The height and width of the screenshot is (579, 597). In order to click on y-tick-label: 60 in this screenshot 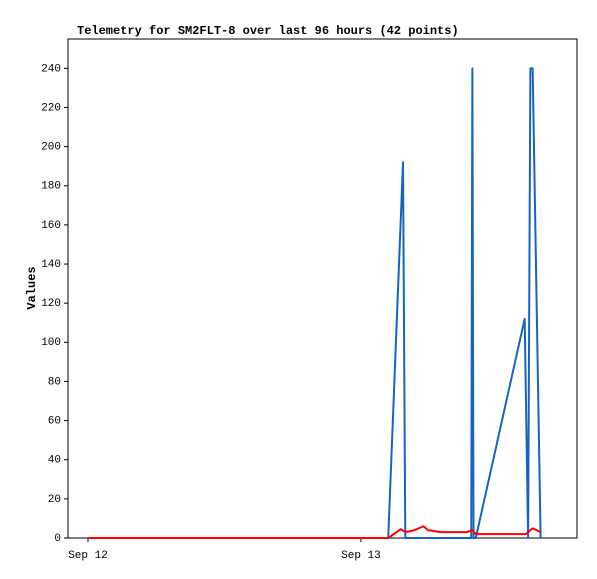, I will do `click(54, 421)`.